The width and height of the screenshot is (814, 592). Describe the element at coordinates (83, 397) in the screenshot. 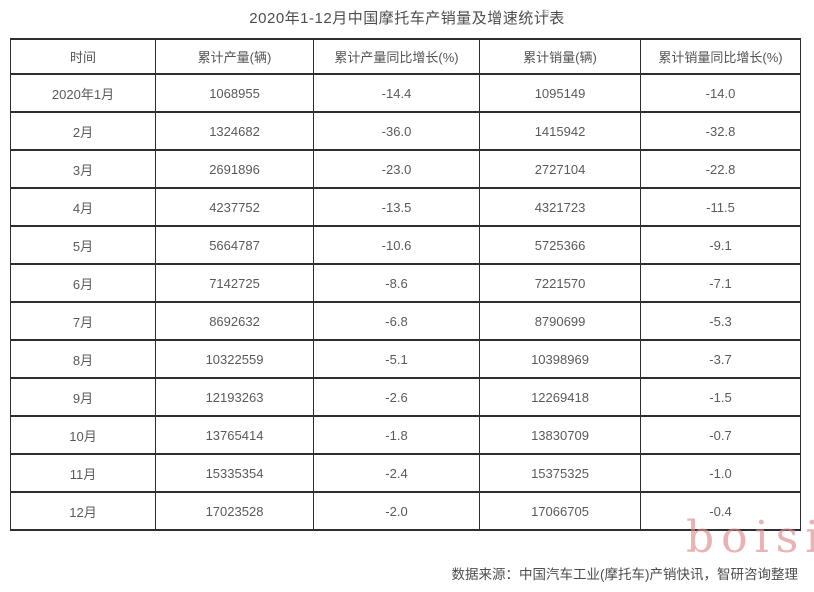

I see `cell-time: 9月` at that location.